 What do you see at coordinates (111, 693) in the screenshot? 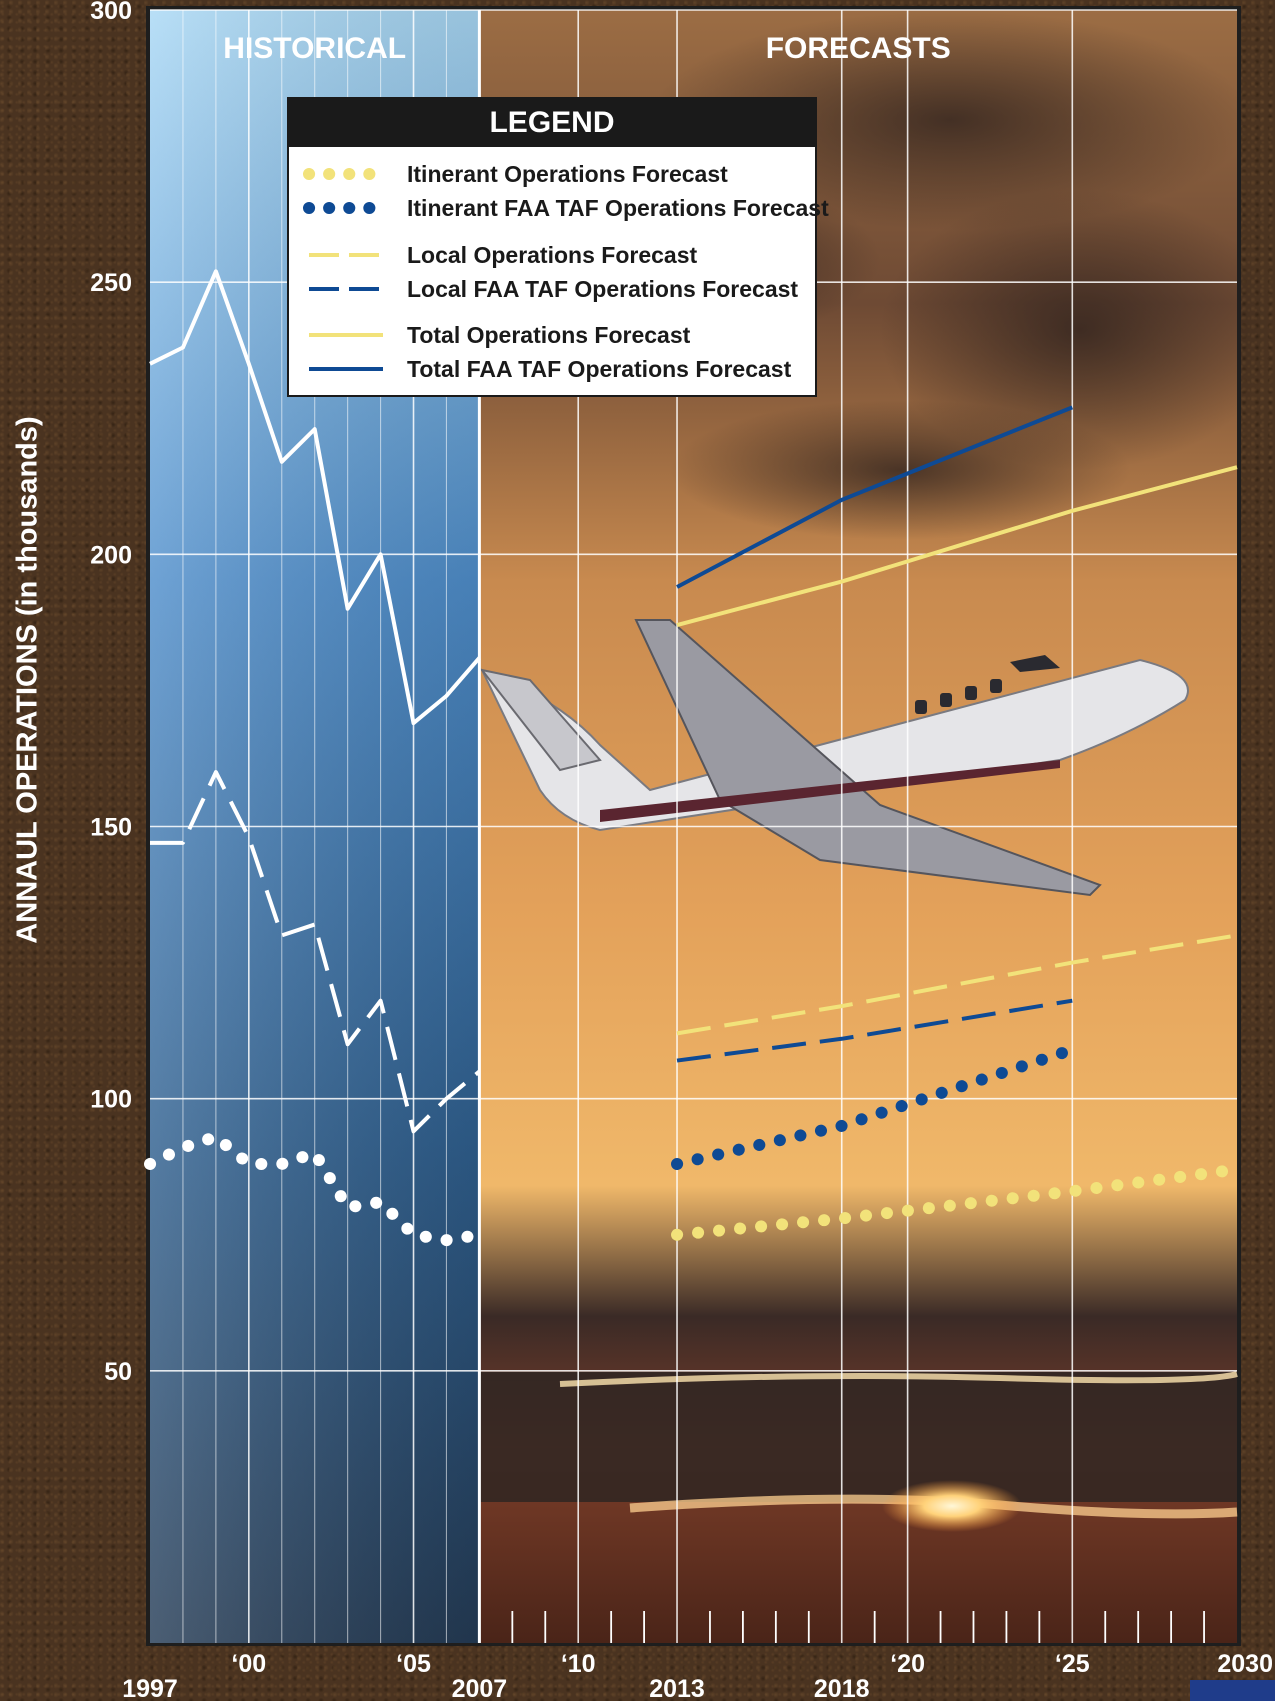
I see `y-tick-labels: 300 250 200 150 100 50` at bounding box center [111, 693].